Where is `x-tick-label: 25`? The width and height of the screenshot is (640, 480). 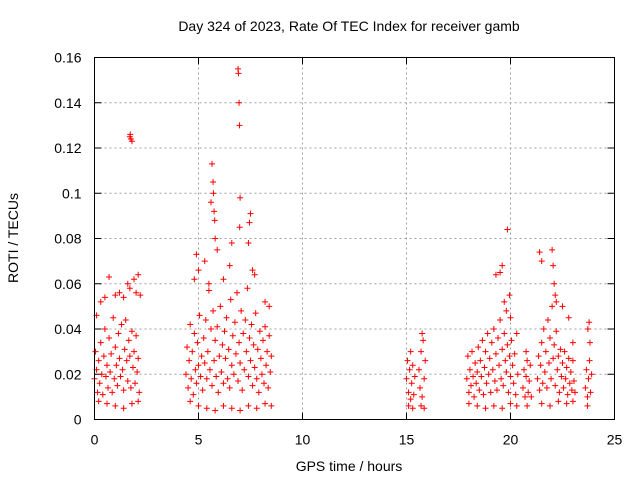 x-tick-label: 25 is located at coordinates (615, 440).